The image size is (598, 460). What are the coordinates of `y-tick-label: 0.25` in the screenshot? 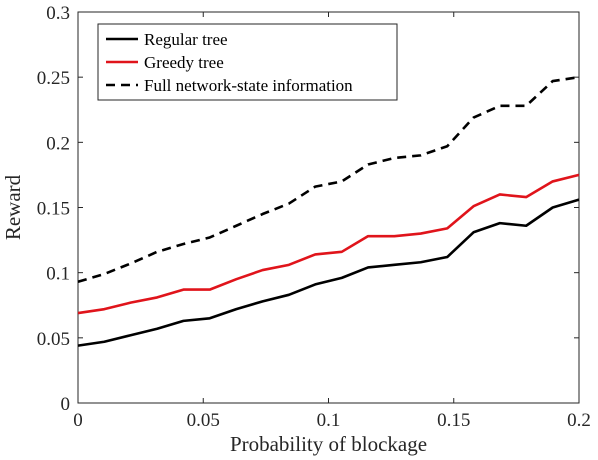 It's located at (53, 78).